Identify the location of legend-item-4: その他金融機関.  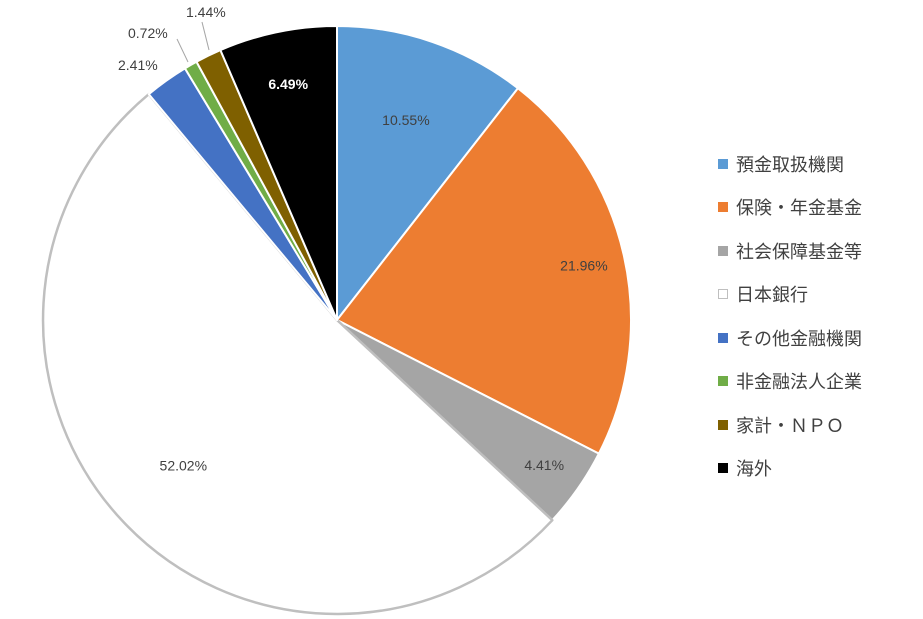
(818, 338).